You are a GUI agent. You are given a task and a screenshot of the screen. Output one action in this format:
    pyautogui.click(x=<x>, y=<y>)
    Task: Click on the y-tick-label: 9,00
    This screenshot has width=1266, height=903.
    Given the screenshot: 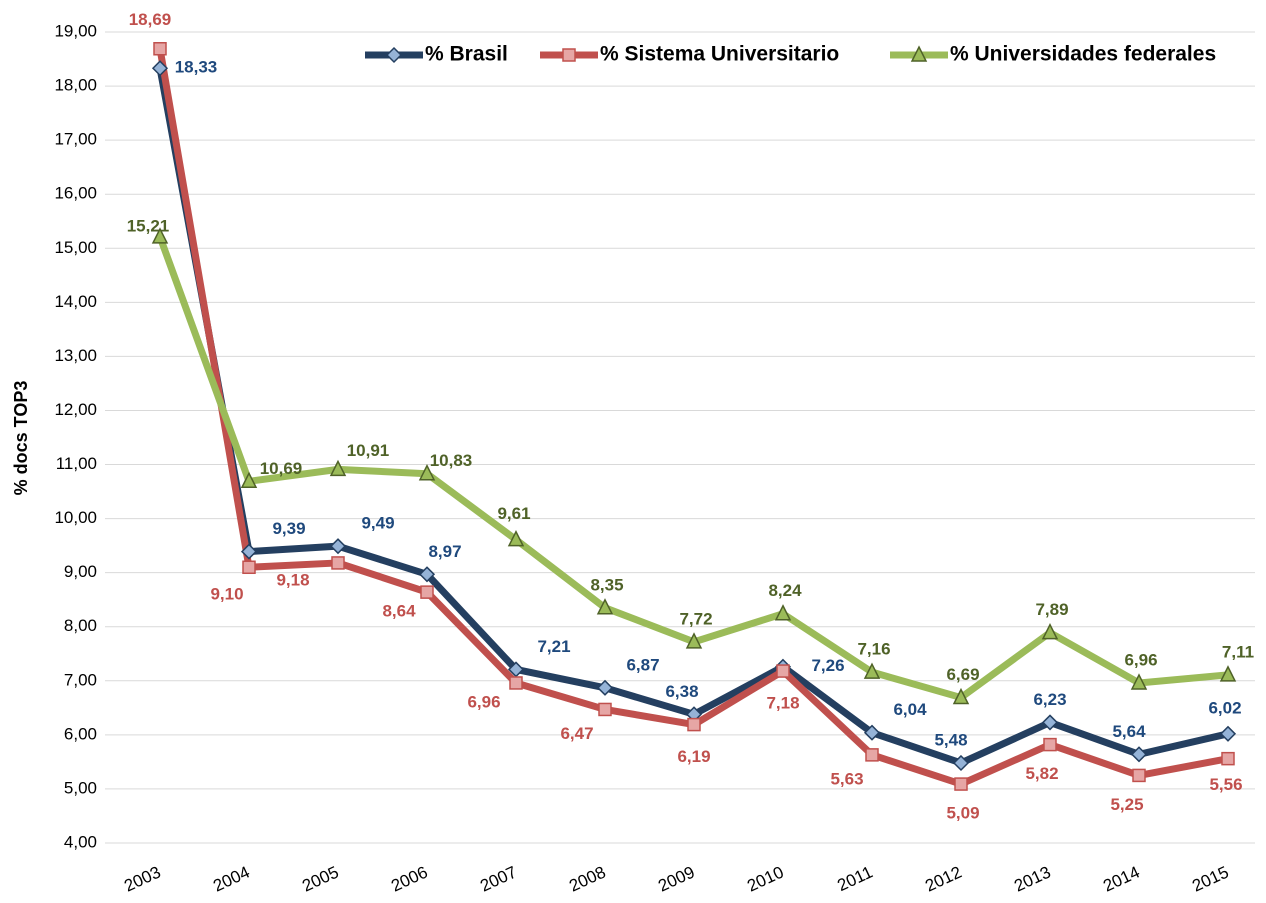 What is the action you would take?
    pyautogui.click(x=80, y=571)
    